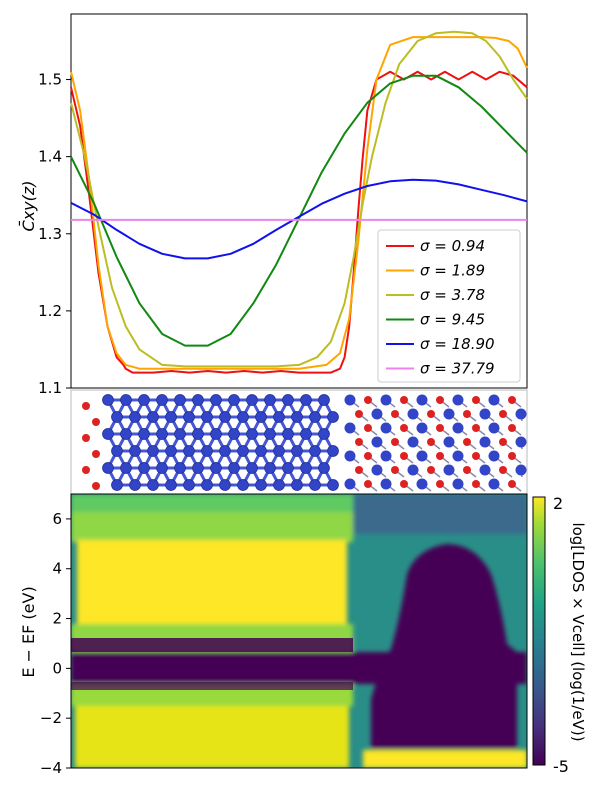 Image resolution: width=592 pixels, height=788 pixels. I want to click on legend-label: σ = 9.45, so click(452, 320).